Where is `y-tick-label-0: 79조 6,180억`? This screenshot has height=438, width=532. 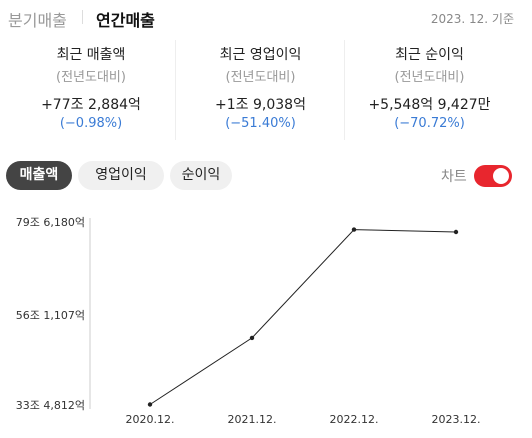 y-tick-label-0: 79조 6,180억 is located at coordinates (50, 222).